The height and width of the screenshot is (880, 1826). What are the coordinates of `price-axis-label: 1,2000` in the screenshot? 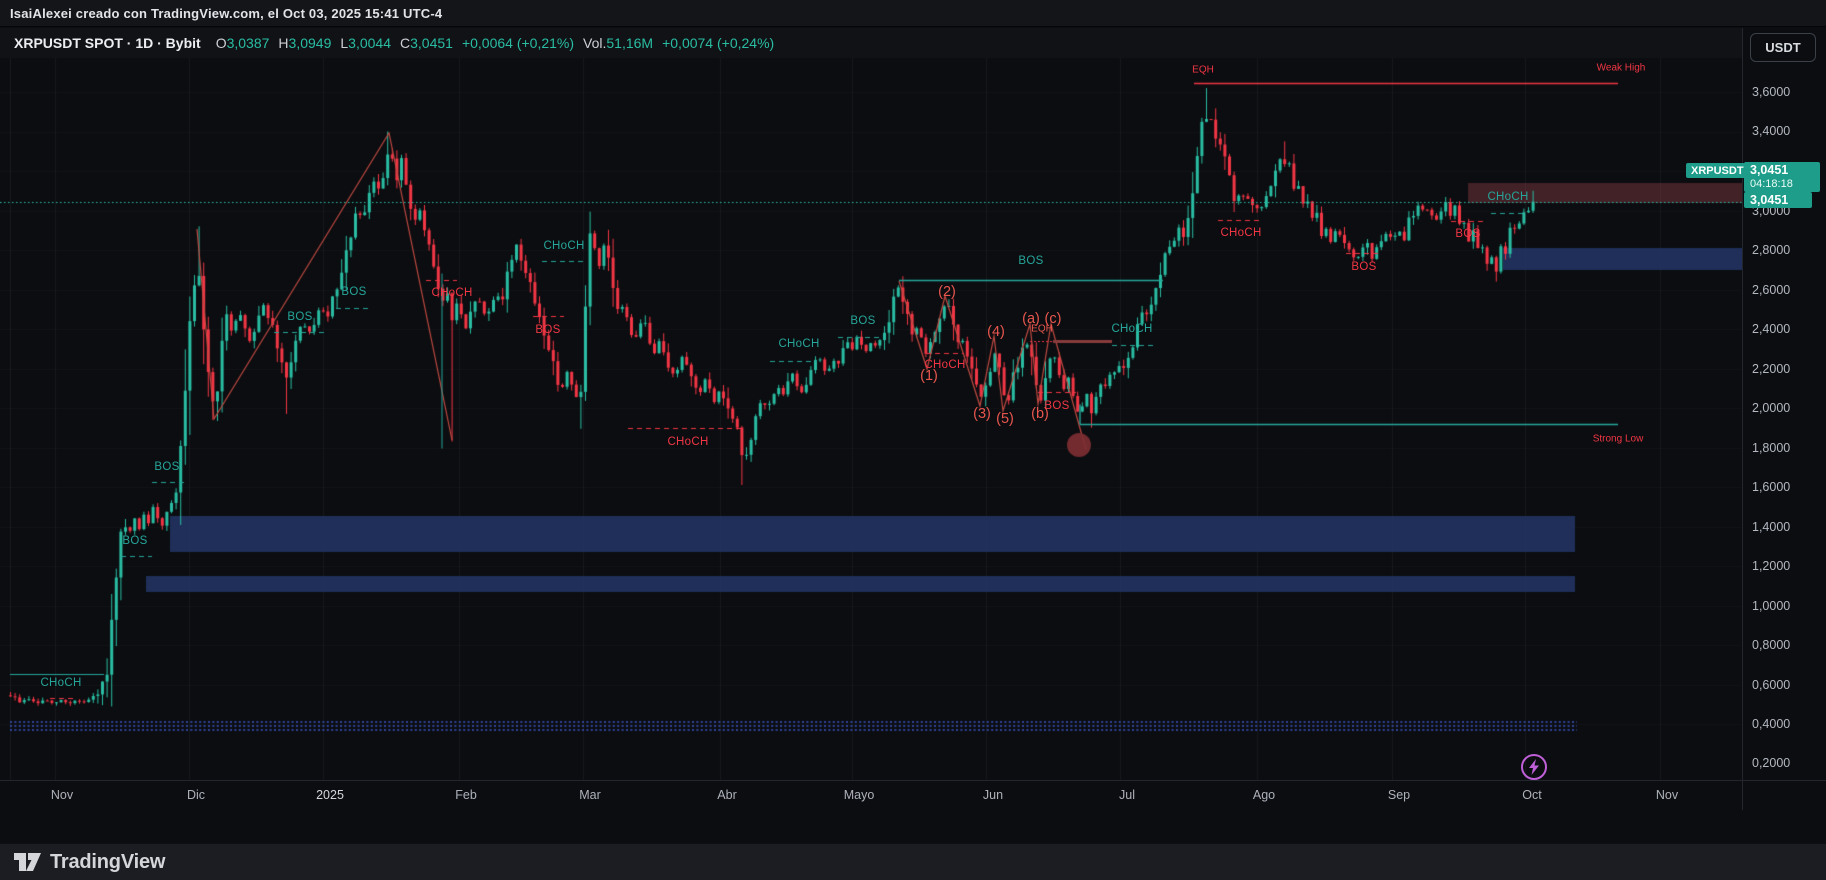 It's located at (1771, 566).